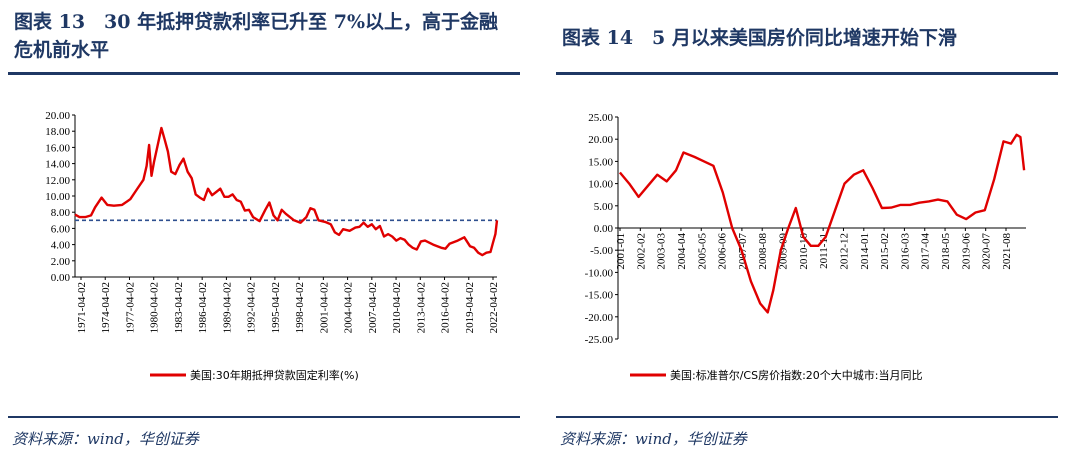  I want to click on x-tick-label: 2006-06, so click(723, 251).